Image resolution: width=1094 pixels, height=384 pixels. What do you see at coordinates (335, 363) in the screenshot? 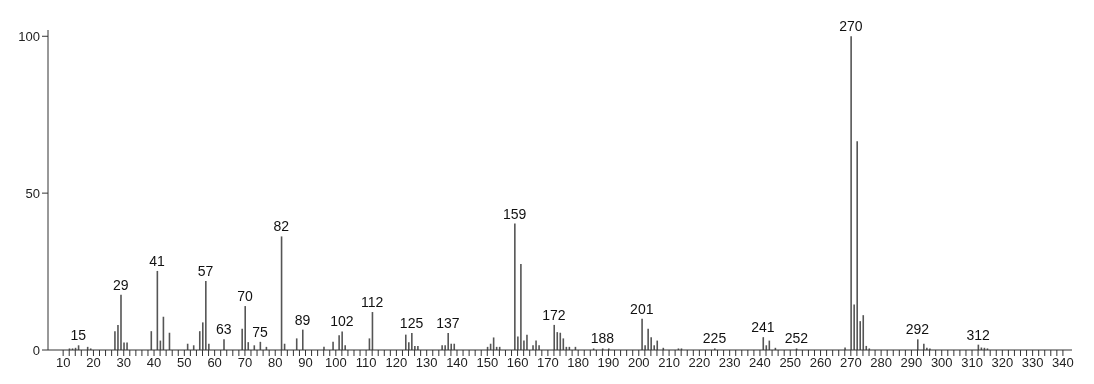
I see `x-tick-label: 100` at bounding box center [335, 363].